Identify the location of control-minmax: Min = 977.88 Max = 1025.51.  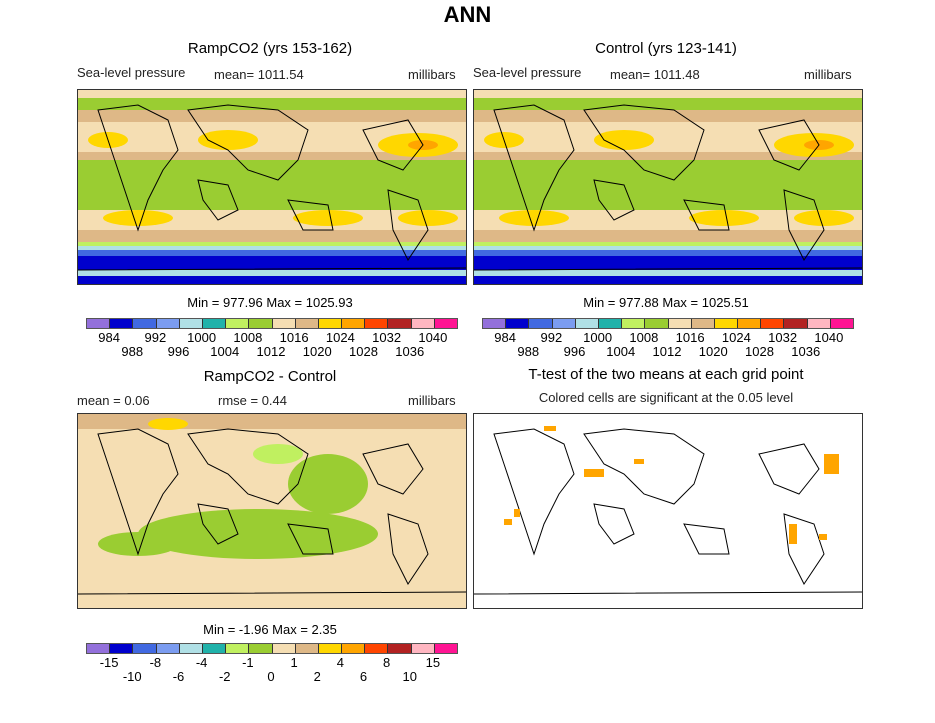
(666, 302).